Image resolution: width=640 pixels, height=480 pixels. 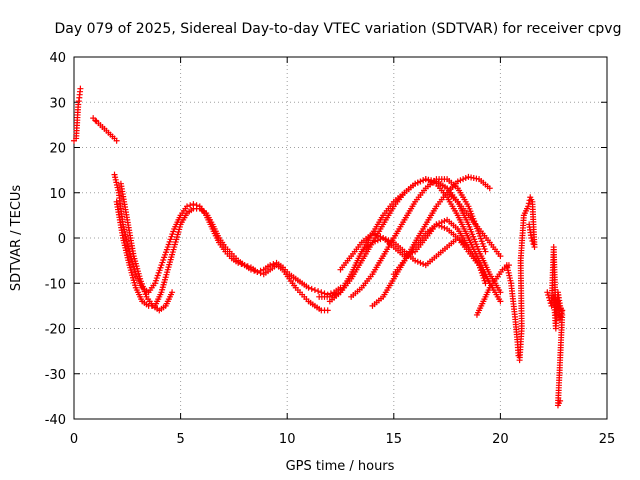 What do you see at coordinates (287, 439) in the screenshot?
I see `x-tick-label: 10` at bounding box center [287, 439].